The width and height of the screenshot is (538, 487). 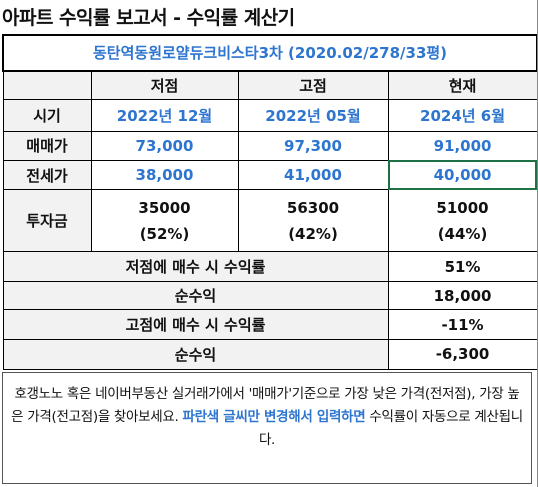 I want to click on summary-value-high-profit: -6,300, so click(x=462, y=354).